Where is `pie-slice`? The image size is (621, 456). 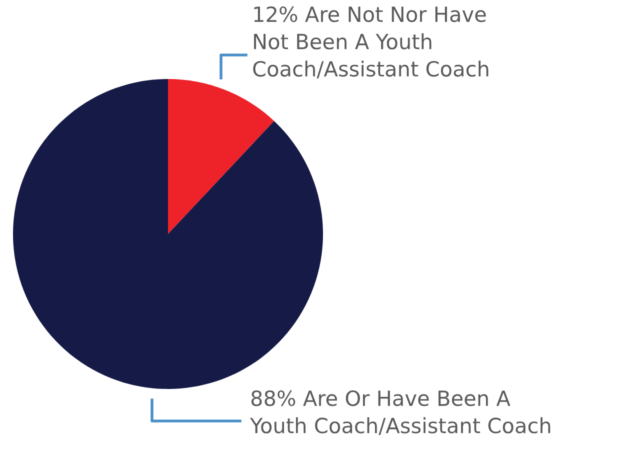
pie-slice is located at coordinates (221, 156).